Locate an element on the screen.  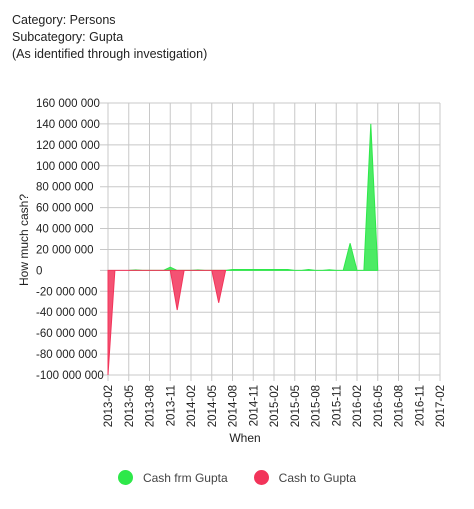
x-tick-label: 2014-08 is located at coordinates (234, 406).